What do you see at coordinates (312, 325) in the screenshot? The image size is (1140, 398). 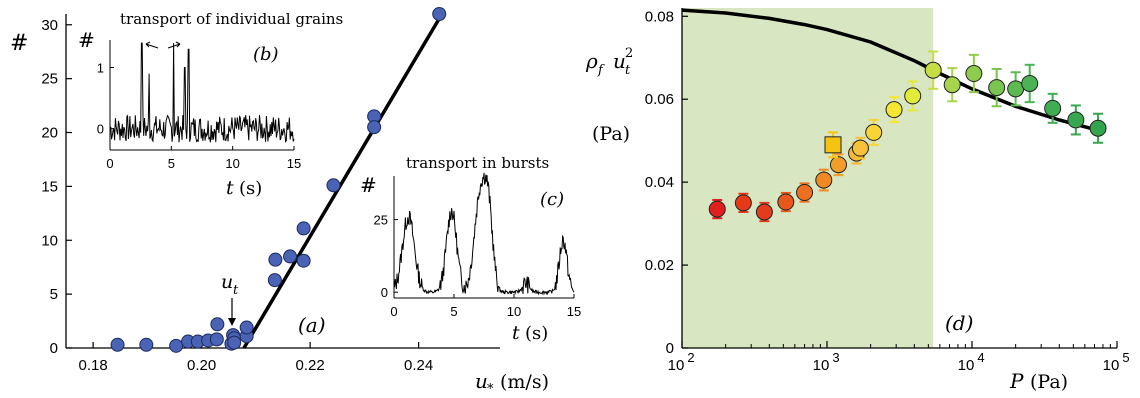 I see `panel-a-tag: (a)` at bounding box center [312, 325].